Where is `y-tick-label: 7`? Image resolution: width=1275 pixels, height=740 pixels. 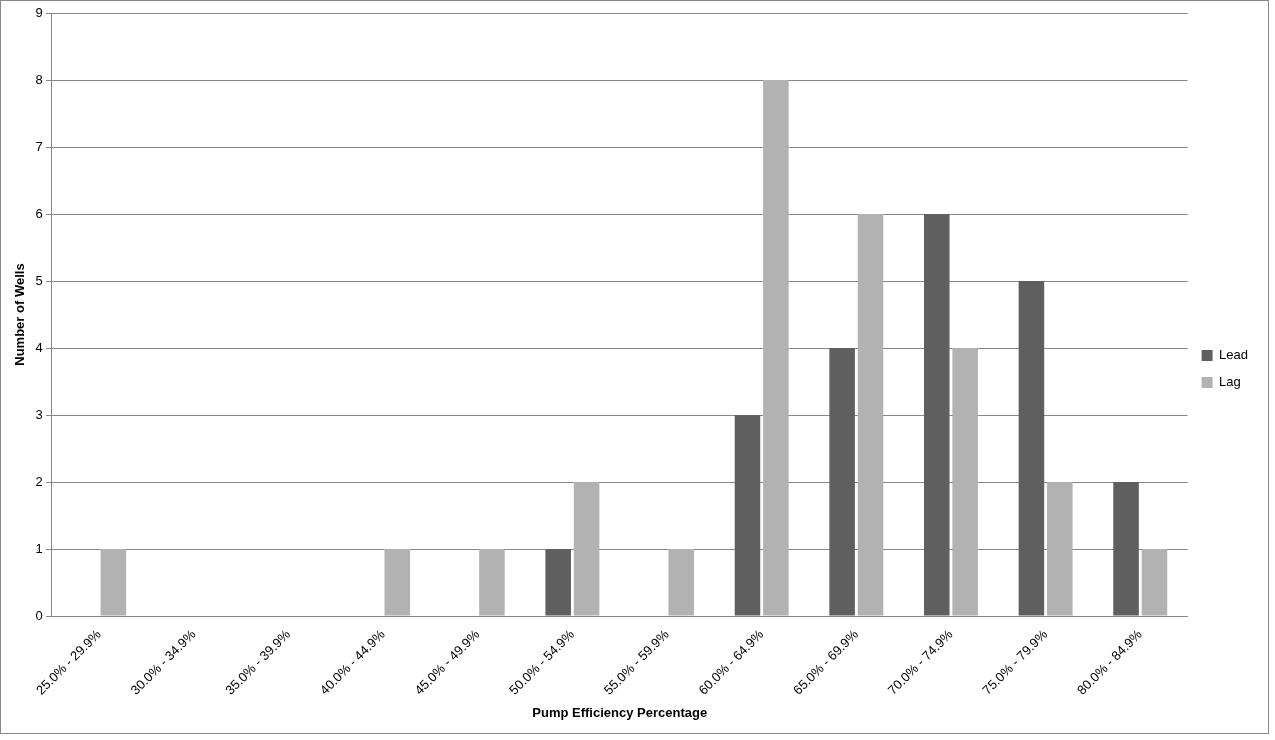
y-tick-label: 7 is located at coordinates (39, 146).